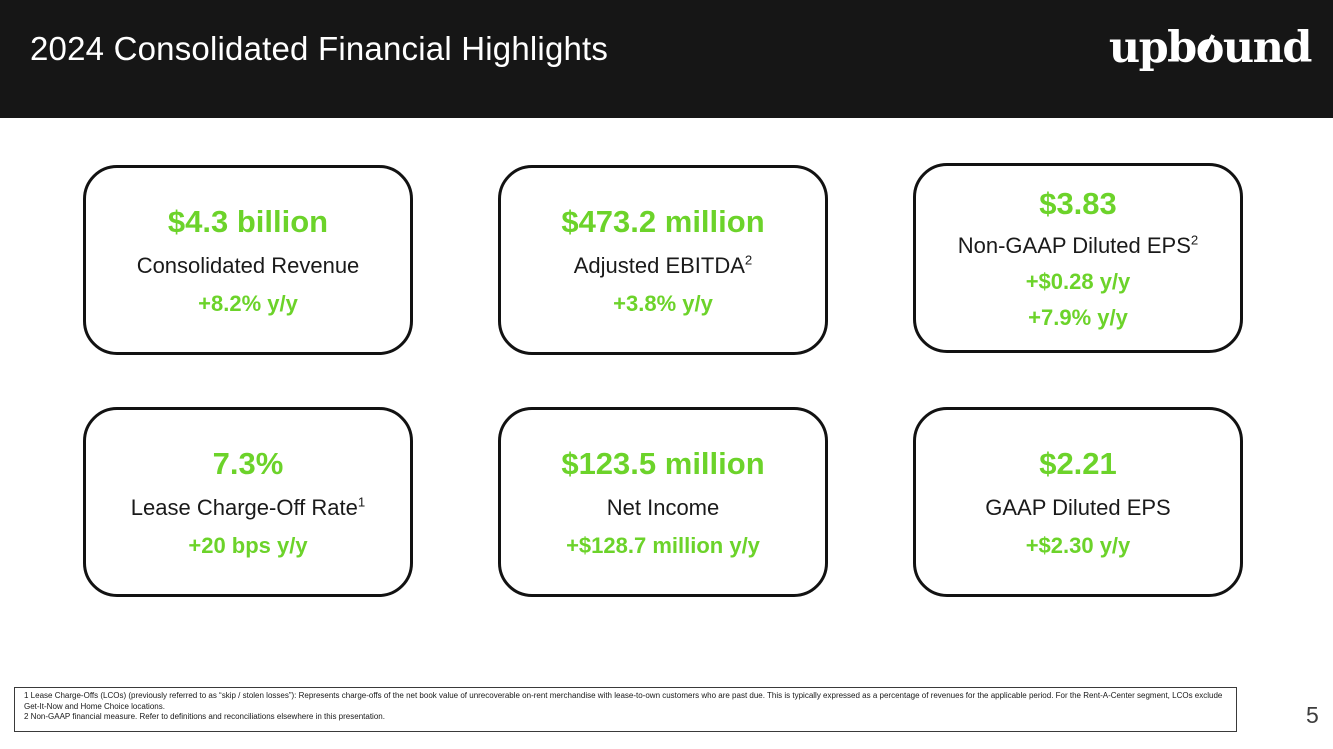 This screenshot has height=749, width=1333. I want to click on logo-text-pre: upb, so click(1152, 48).